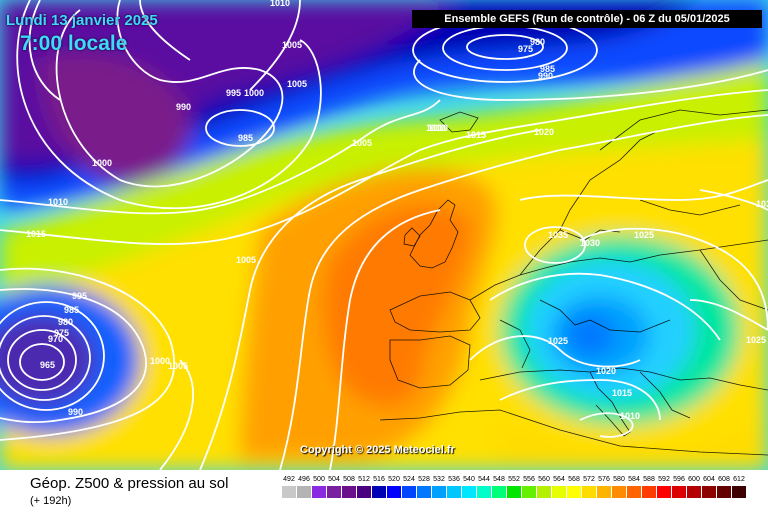 This screenshot has height=512, width=768. I want to click on legend-value: 568, so click(574, 479).